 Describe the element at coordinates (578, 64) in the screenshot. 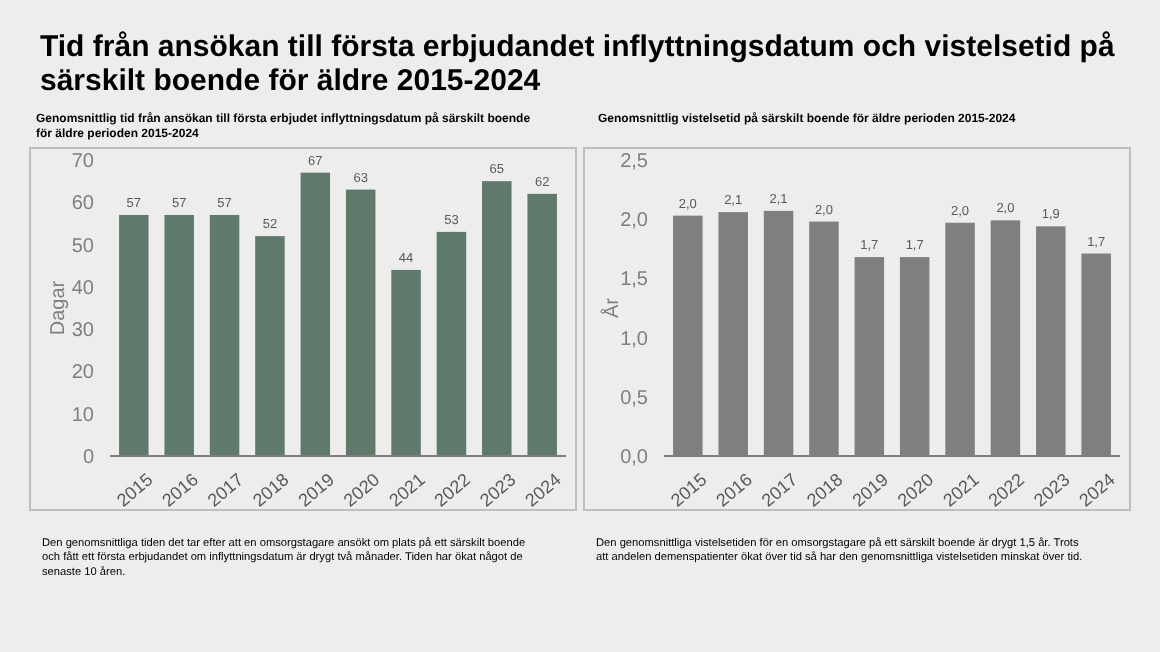

I see `chart-title: Tid från ansökan till första erbjudandet inflyttningsdatum och vistelsetid på särskilt boende för äldre 2015-2024` at that location.